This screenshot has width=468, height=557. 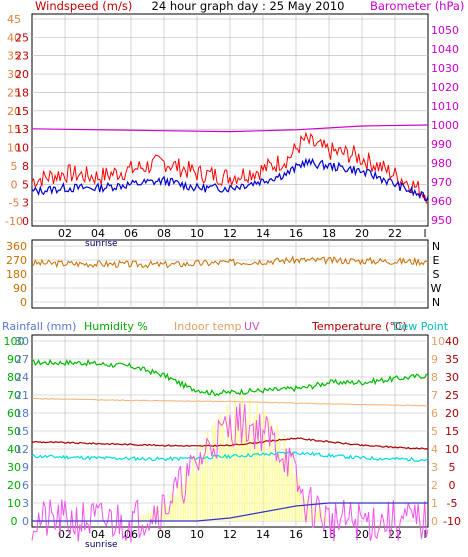 I want to click on windspeed-inner-tick-label: 5, so click(x=25, y=184).